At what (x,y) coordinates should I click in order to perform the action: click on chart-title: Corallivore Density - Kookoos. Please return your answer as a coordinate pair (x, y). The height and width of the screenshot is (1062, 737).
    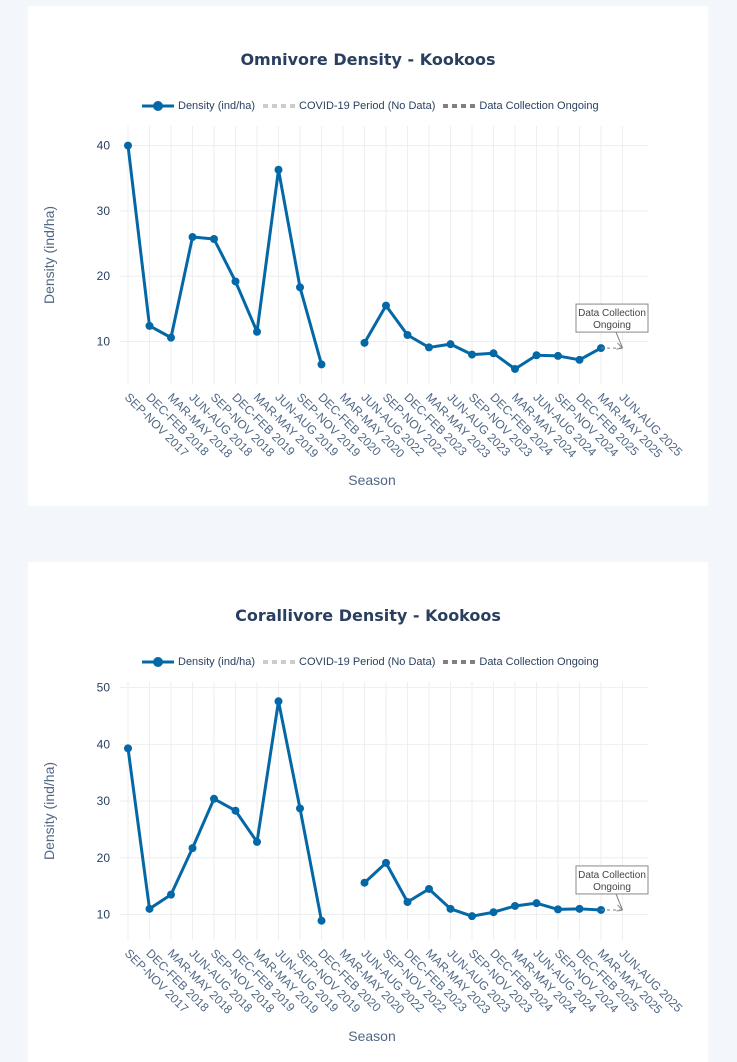
    Looking at the image, I should click on (368, 615).